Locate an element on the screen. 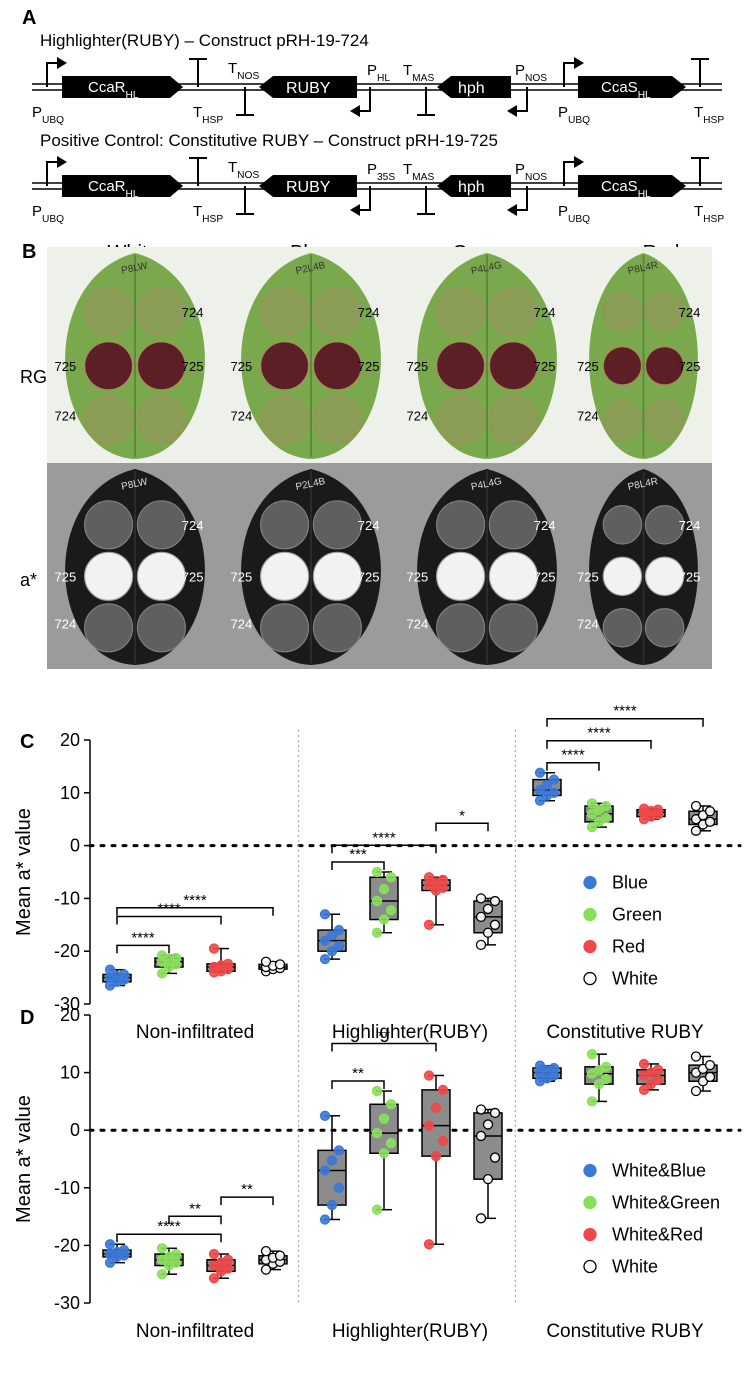 The width and height of the screenshot is (752, 1399). significance-label: * is located at coordinates (462, 815).